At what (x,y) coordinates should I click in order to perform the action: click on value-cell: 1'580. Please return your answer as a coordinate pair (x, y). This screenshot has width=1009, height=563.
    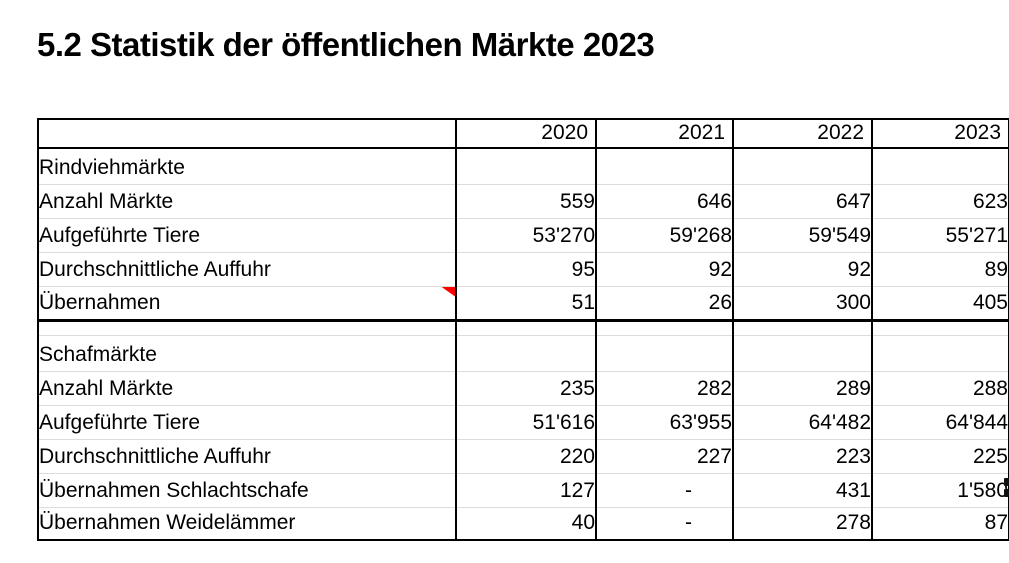
    Looking at the image, I should click on (940, 489).